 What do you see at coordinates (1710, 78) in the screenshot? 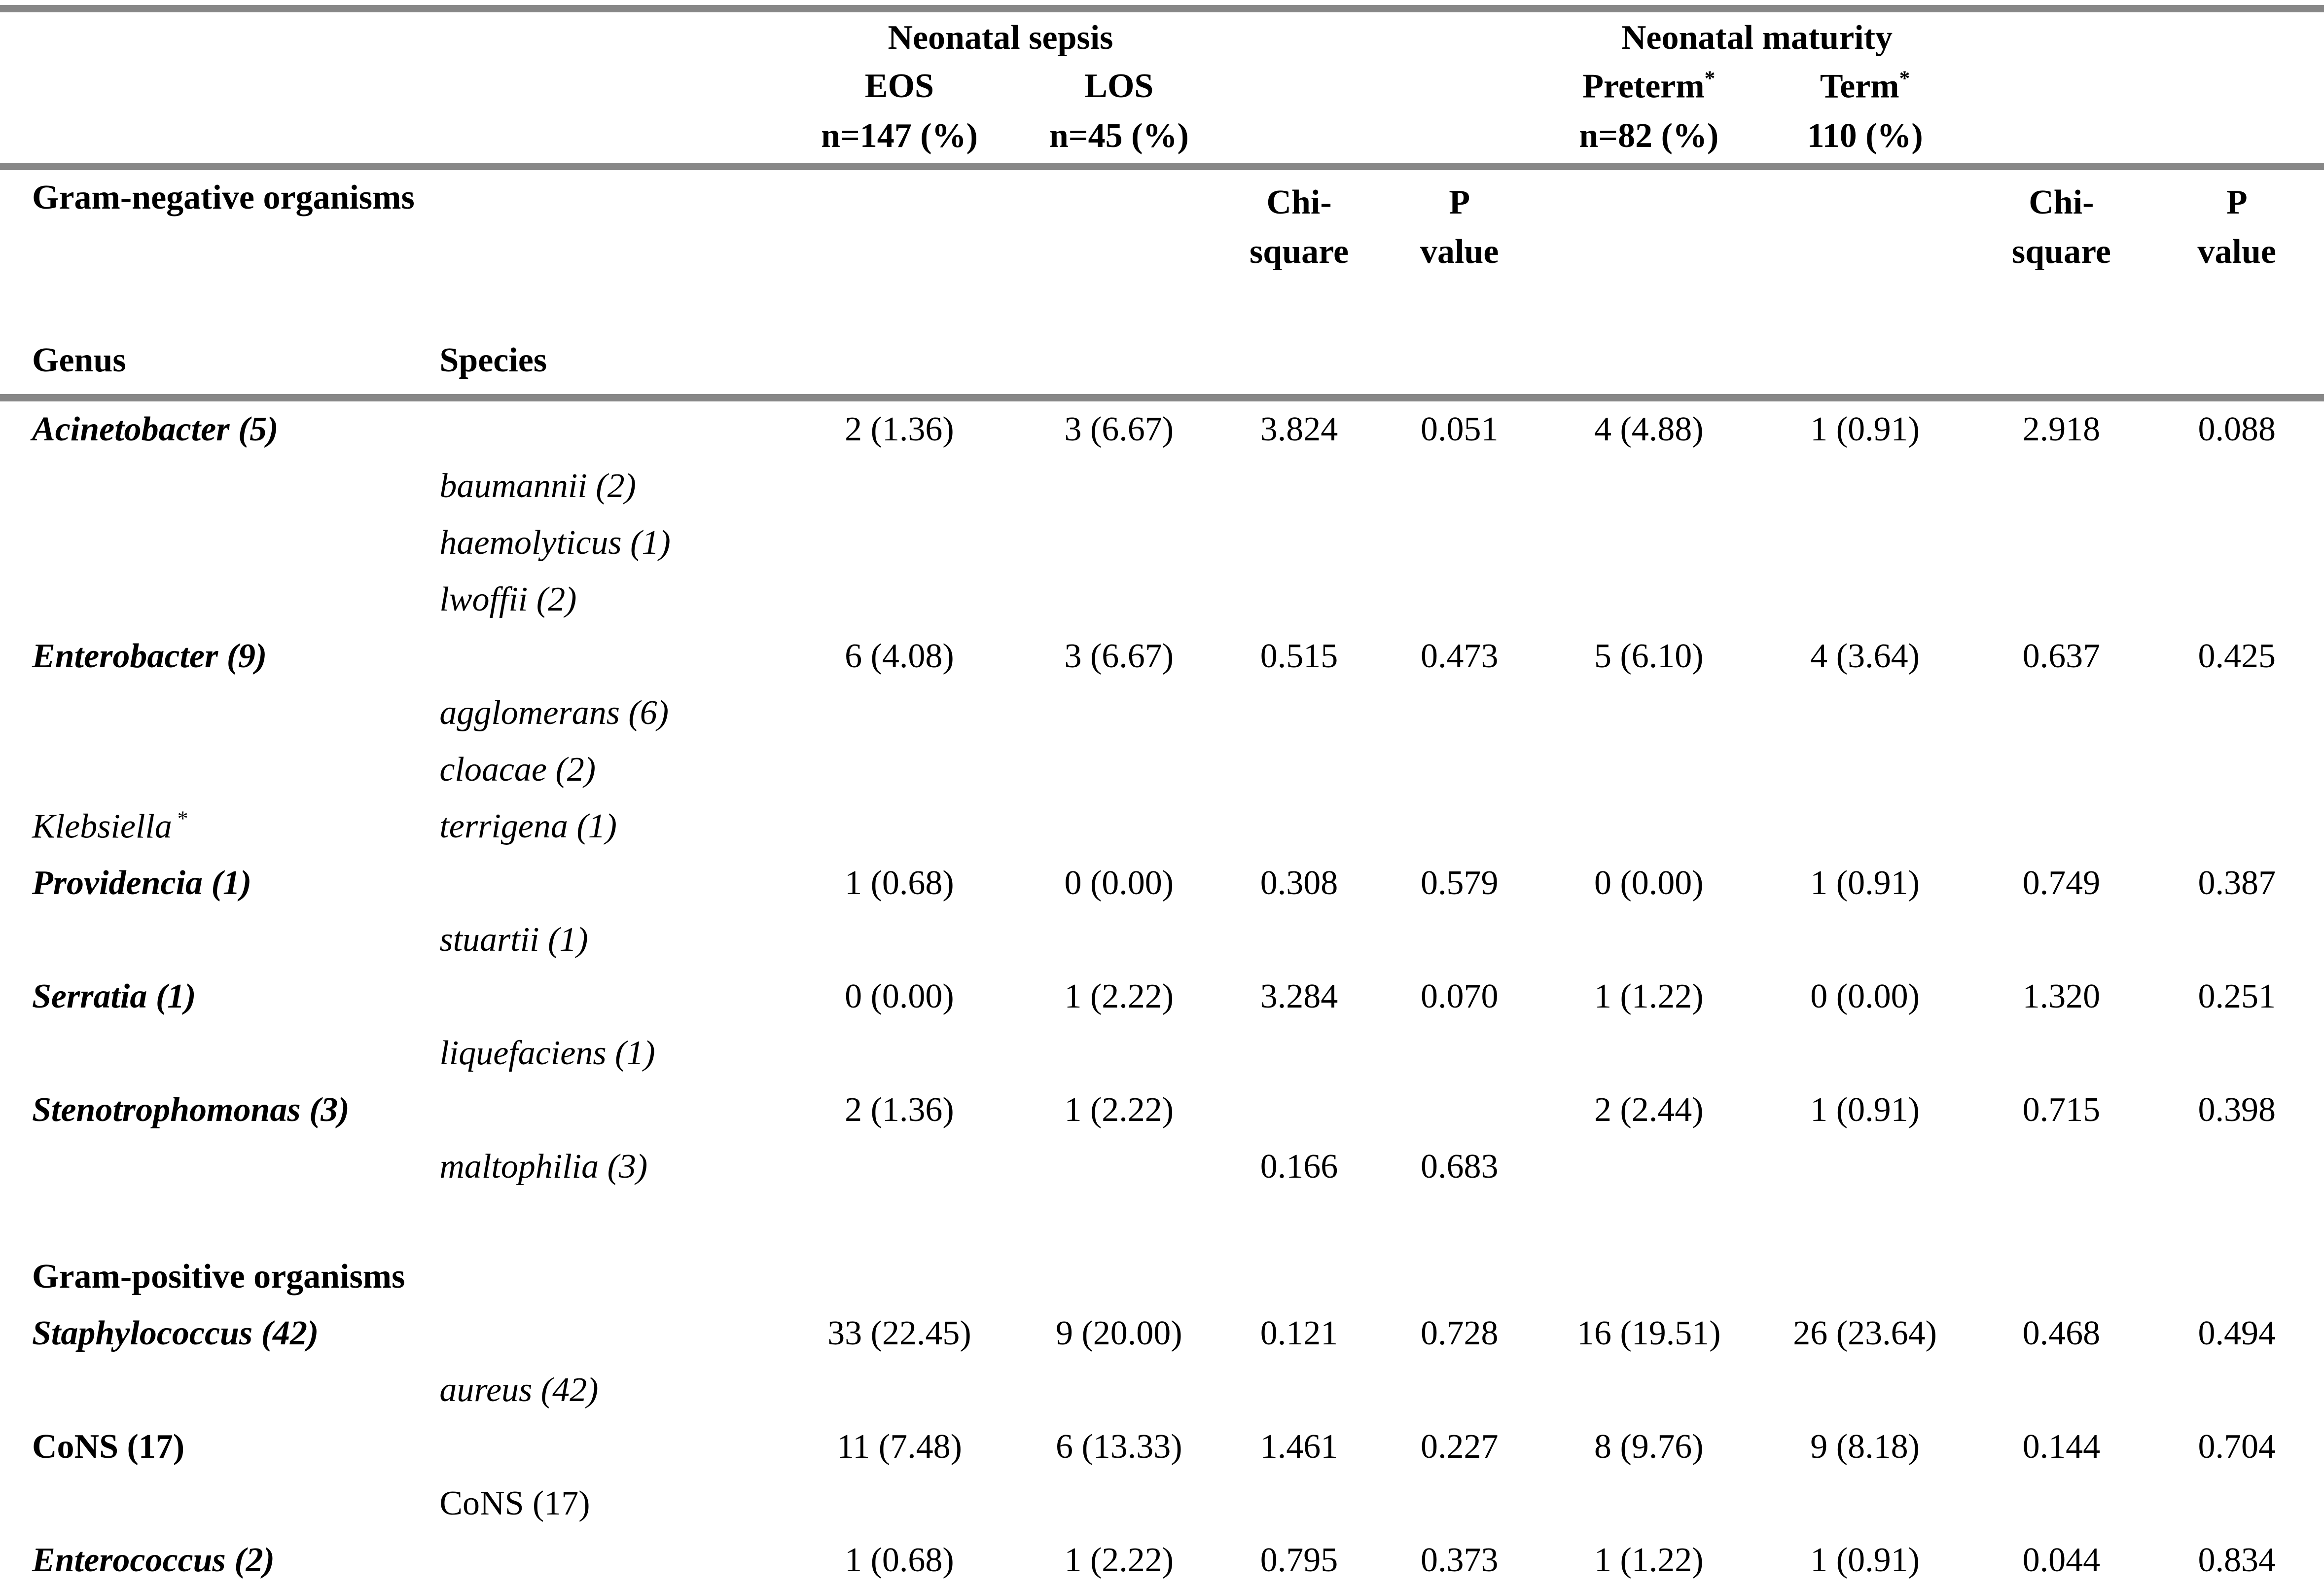
I see `preterm-asterisk: *` at bounding box center [1710, 78].